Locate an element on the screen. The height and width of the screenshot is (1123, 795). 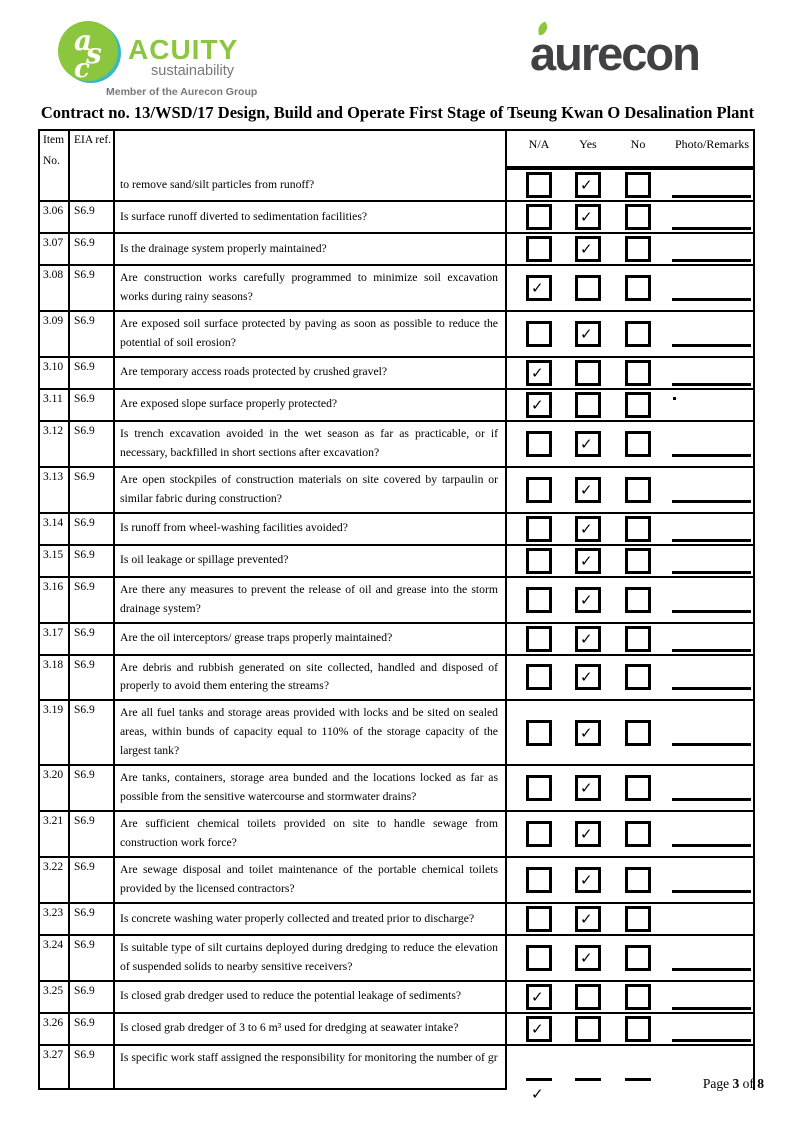
answer-cell: ✓ is located at coordinates (630, 406).